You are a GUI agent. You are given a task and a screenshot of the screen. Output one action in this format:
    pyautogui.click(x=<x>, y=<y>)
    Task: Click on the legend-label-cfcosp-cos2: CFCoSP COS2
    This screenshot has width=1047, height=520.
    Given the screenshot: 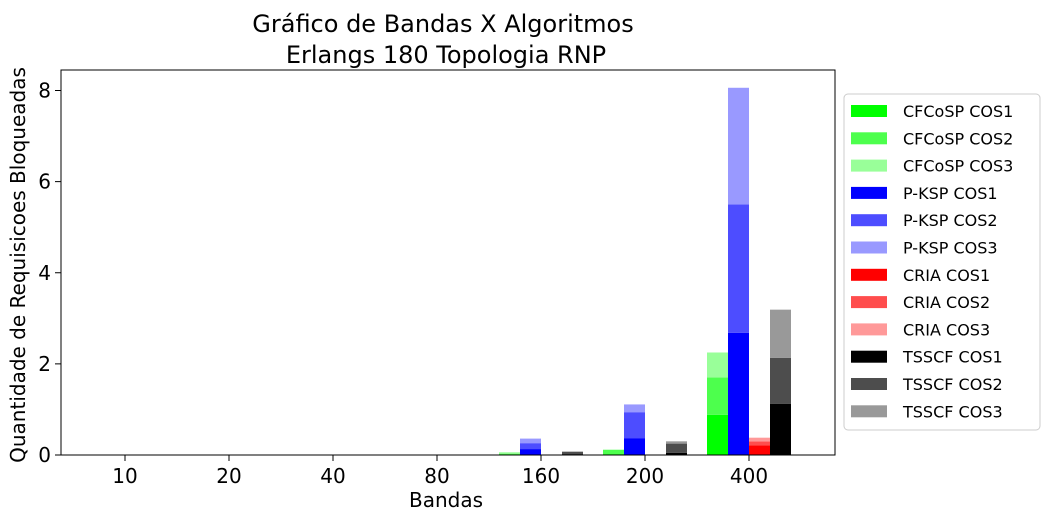 What is the action you would take?
    pyautogui.click(x=958, y=138)
    